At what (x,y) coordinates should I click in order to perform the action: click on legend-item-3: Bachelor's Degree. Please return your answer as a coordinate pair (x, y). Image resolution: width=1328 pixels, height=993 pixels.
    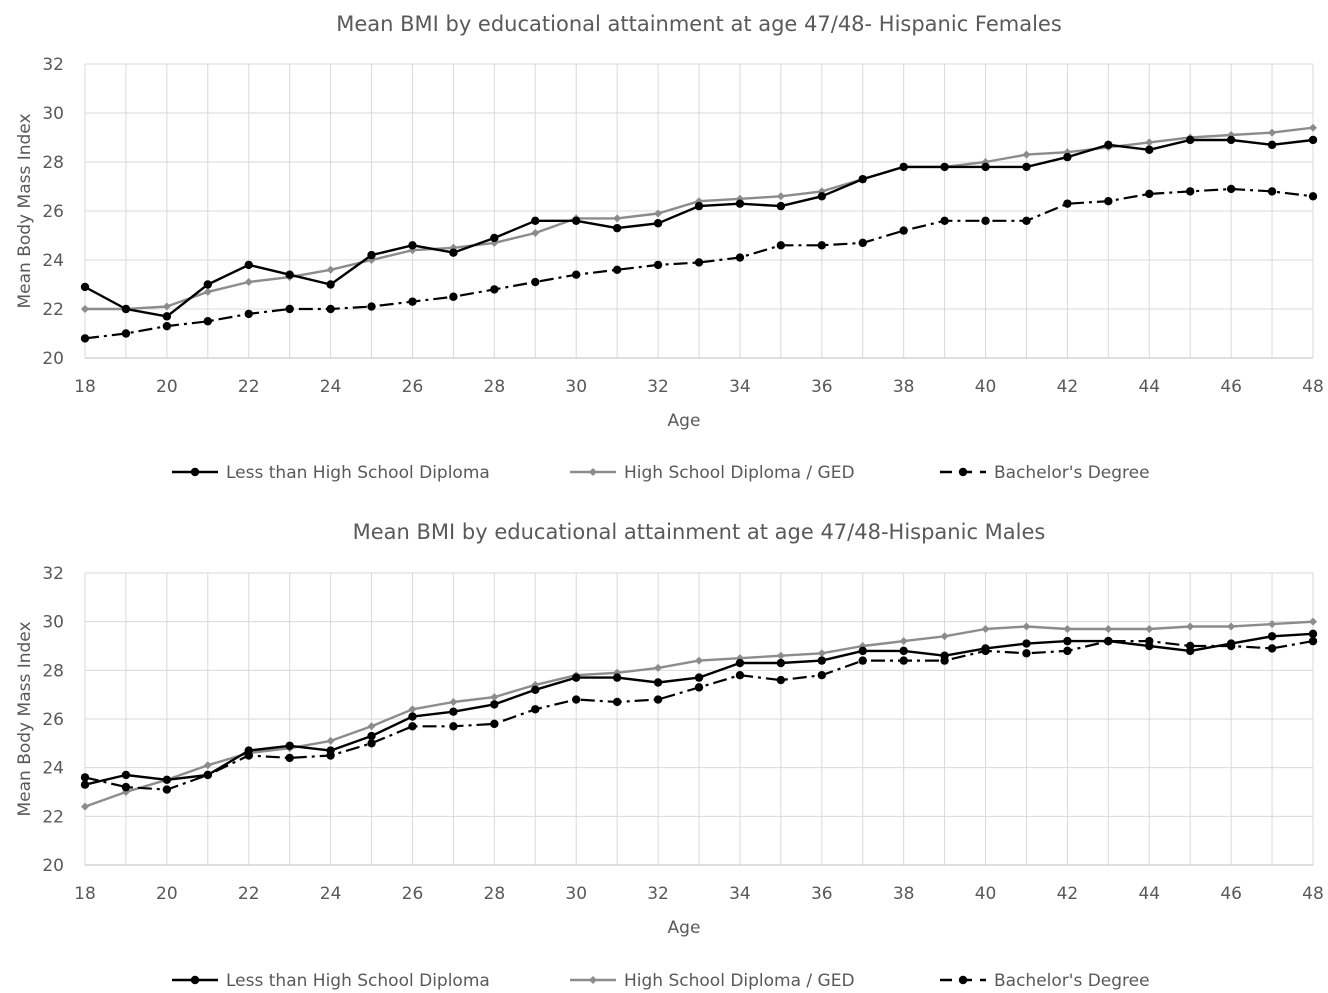
    Looking at the image, I should click on (1045, 981).